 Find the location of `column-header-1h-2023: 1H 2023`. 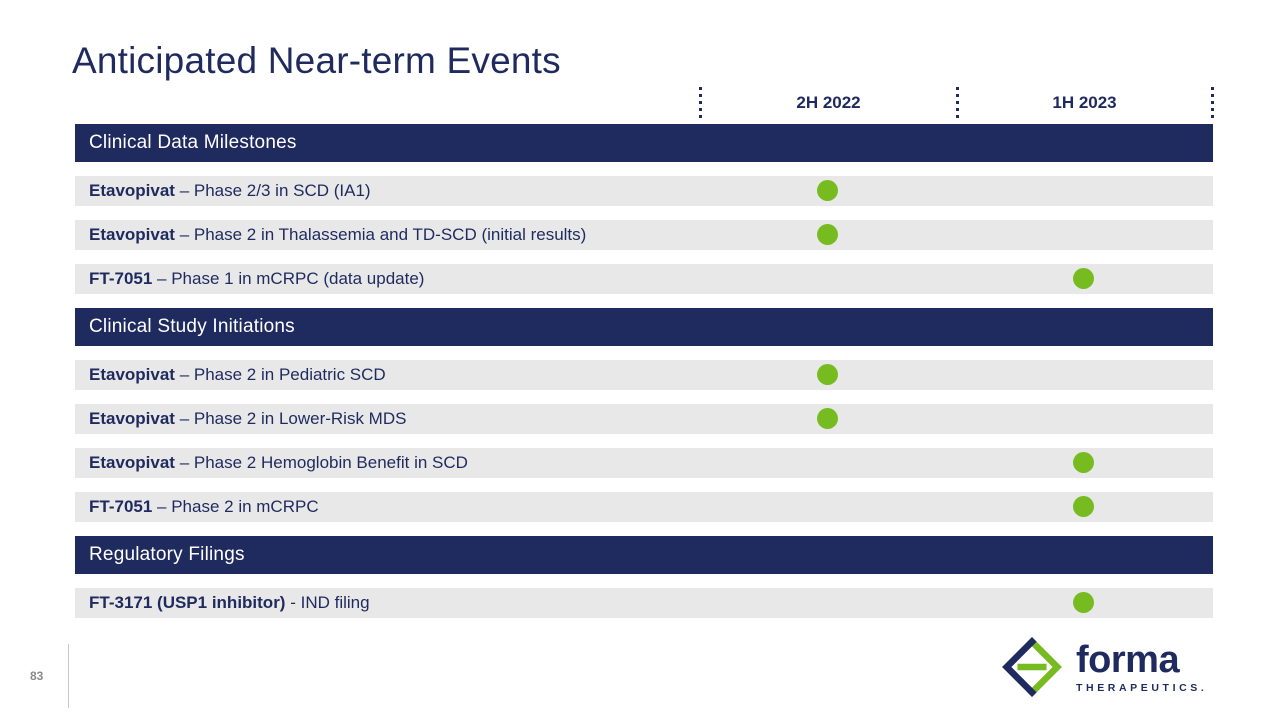

column-header-1h-2023: 1H 2023 is located at coordinates (1084, 102).